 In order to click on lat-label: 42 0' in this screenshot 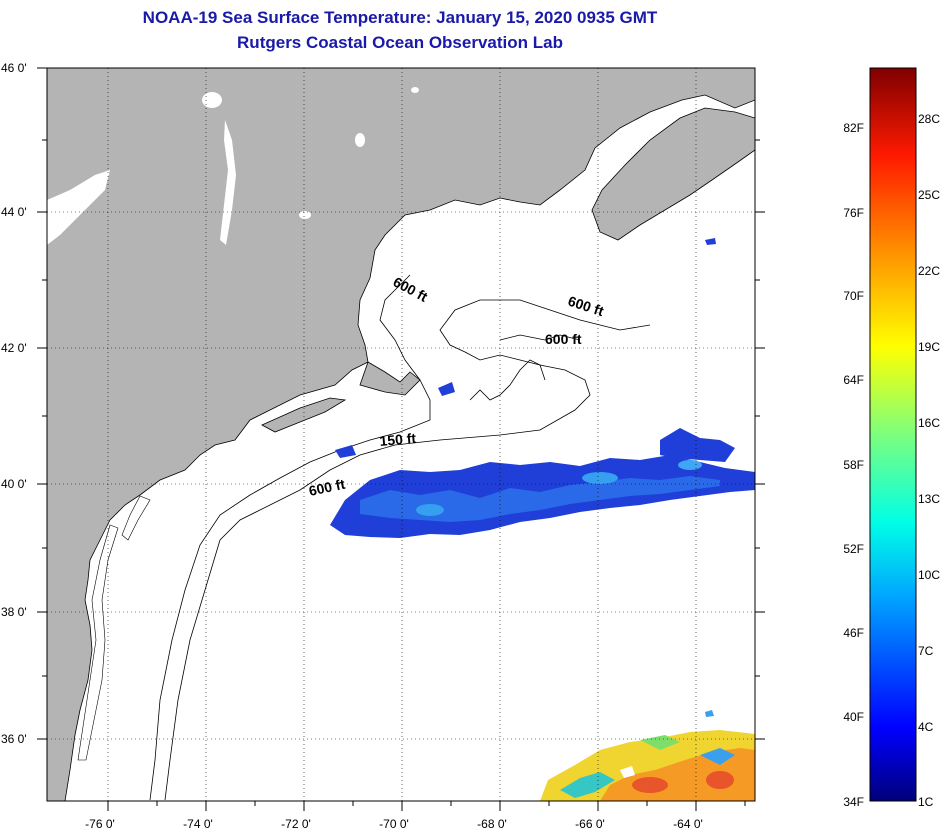, I will do `click(14, 348)`.